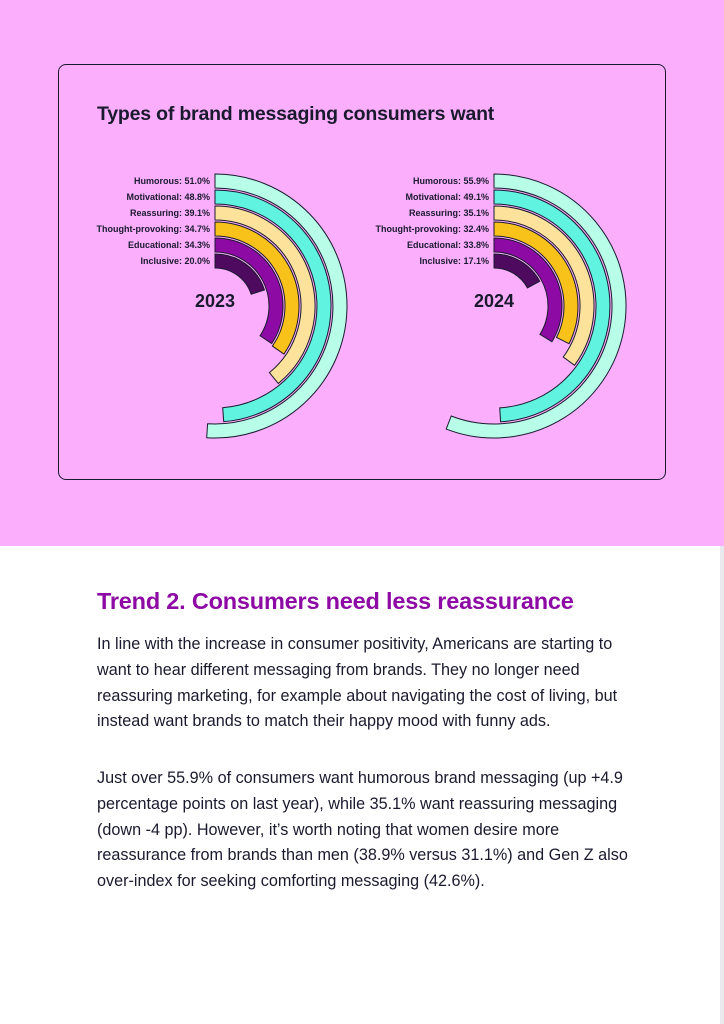 This screenshot has height=1024, width=724. I want to click on section-heading: Trend 2. Consumers need less reassurance, so click(335, 601).